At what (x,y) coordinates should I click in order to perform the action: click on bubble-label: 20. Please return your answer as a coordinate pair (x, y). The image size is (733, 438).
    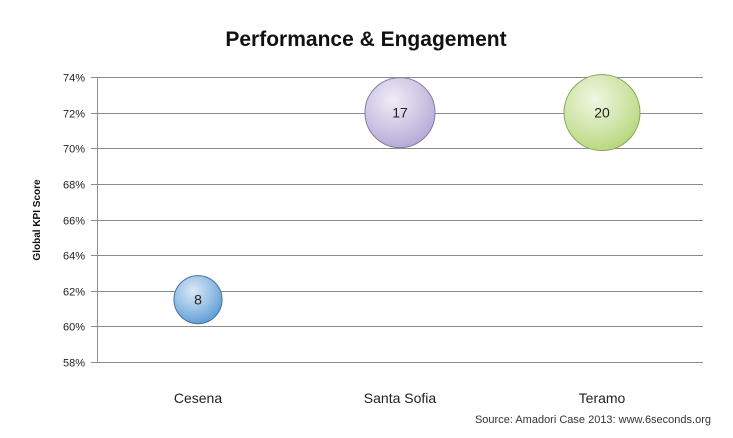
    Looking at the image, I should click on (602, 113).